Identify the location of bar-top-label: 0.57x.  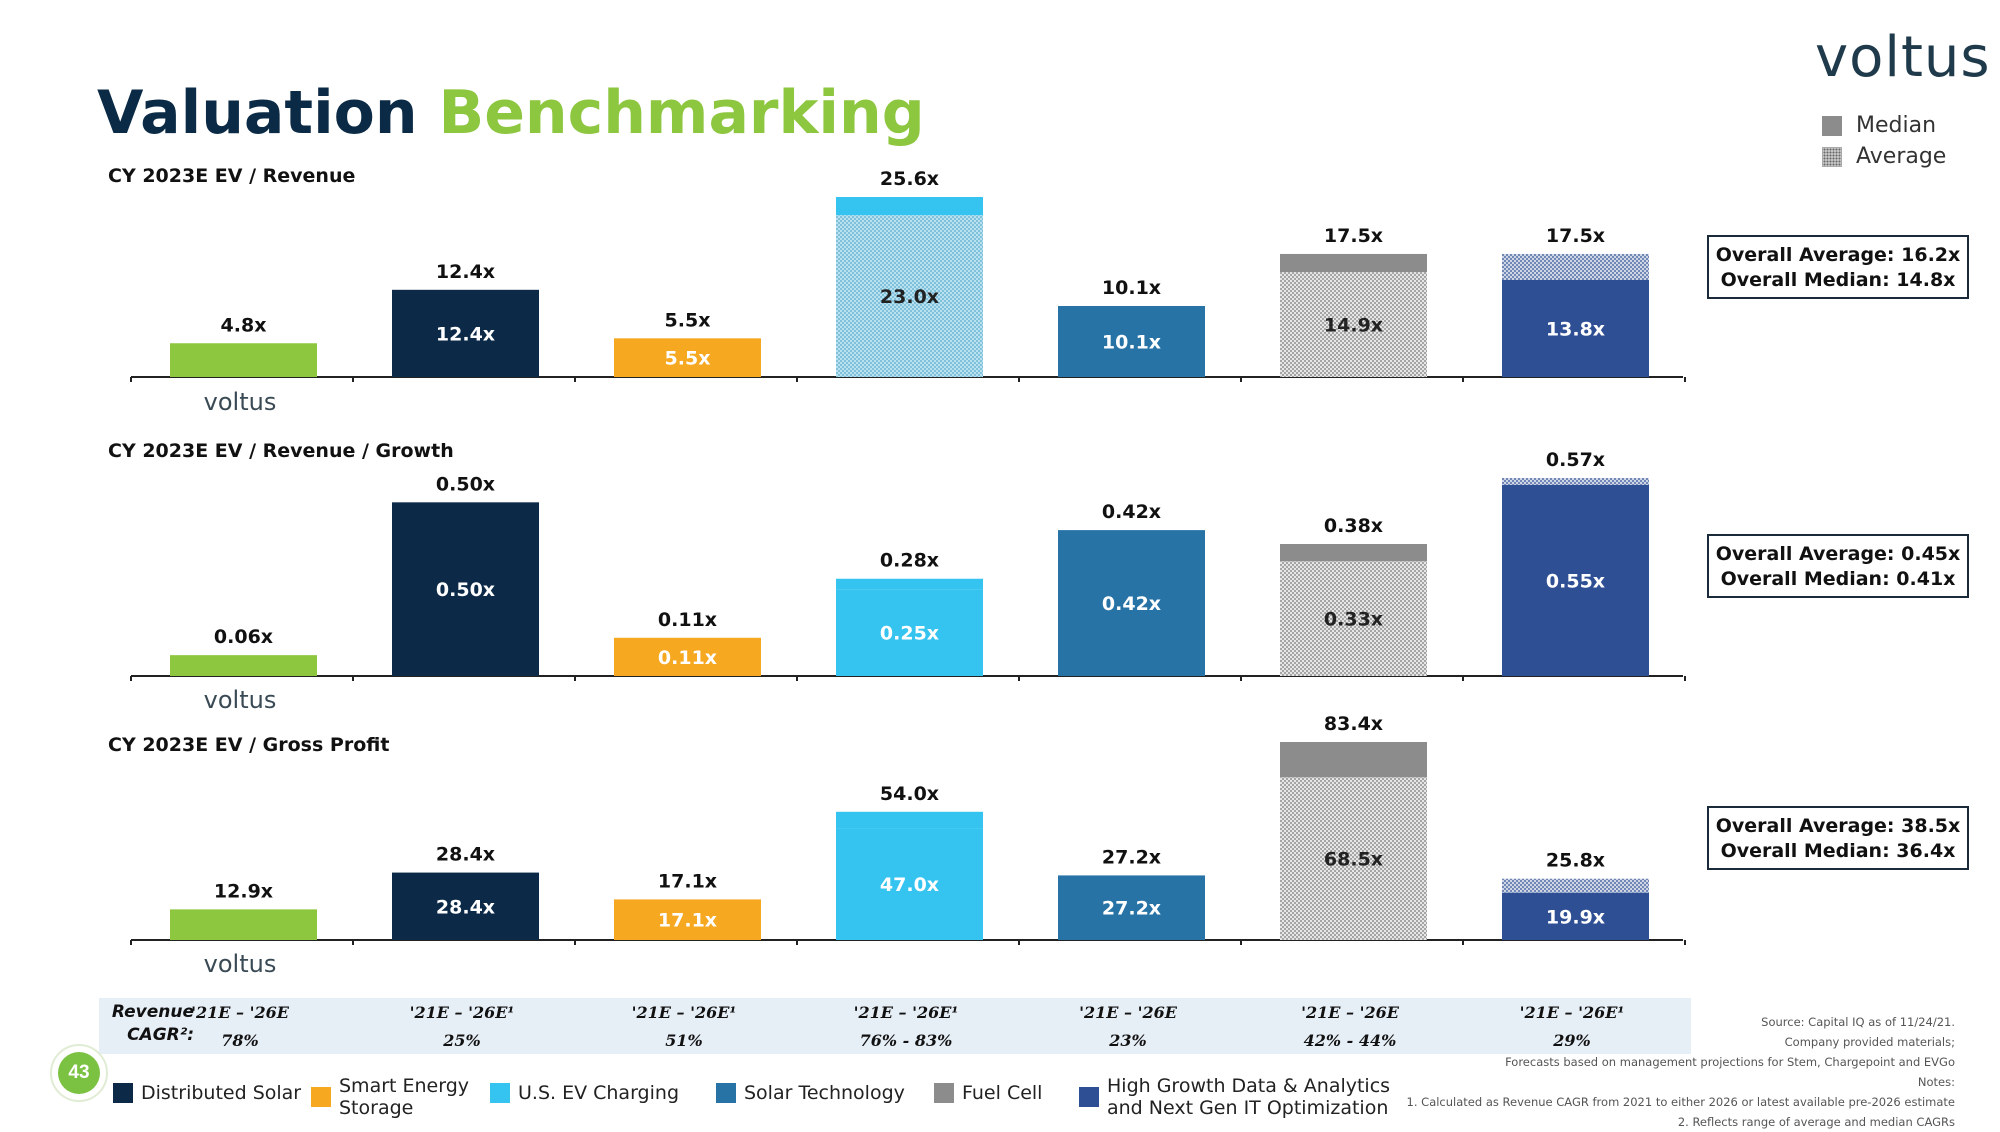
(1575, 460).